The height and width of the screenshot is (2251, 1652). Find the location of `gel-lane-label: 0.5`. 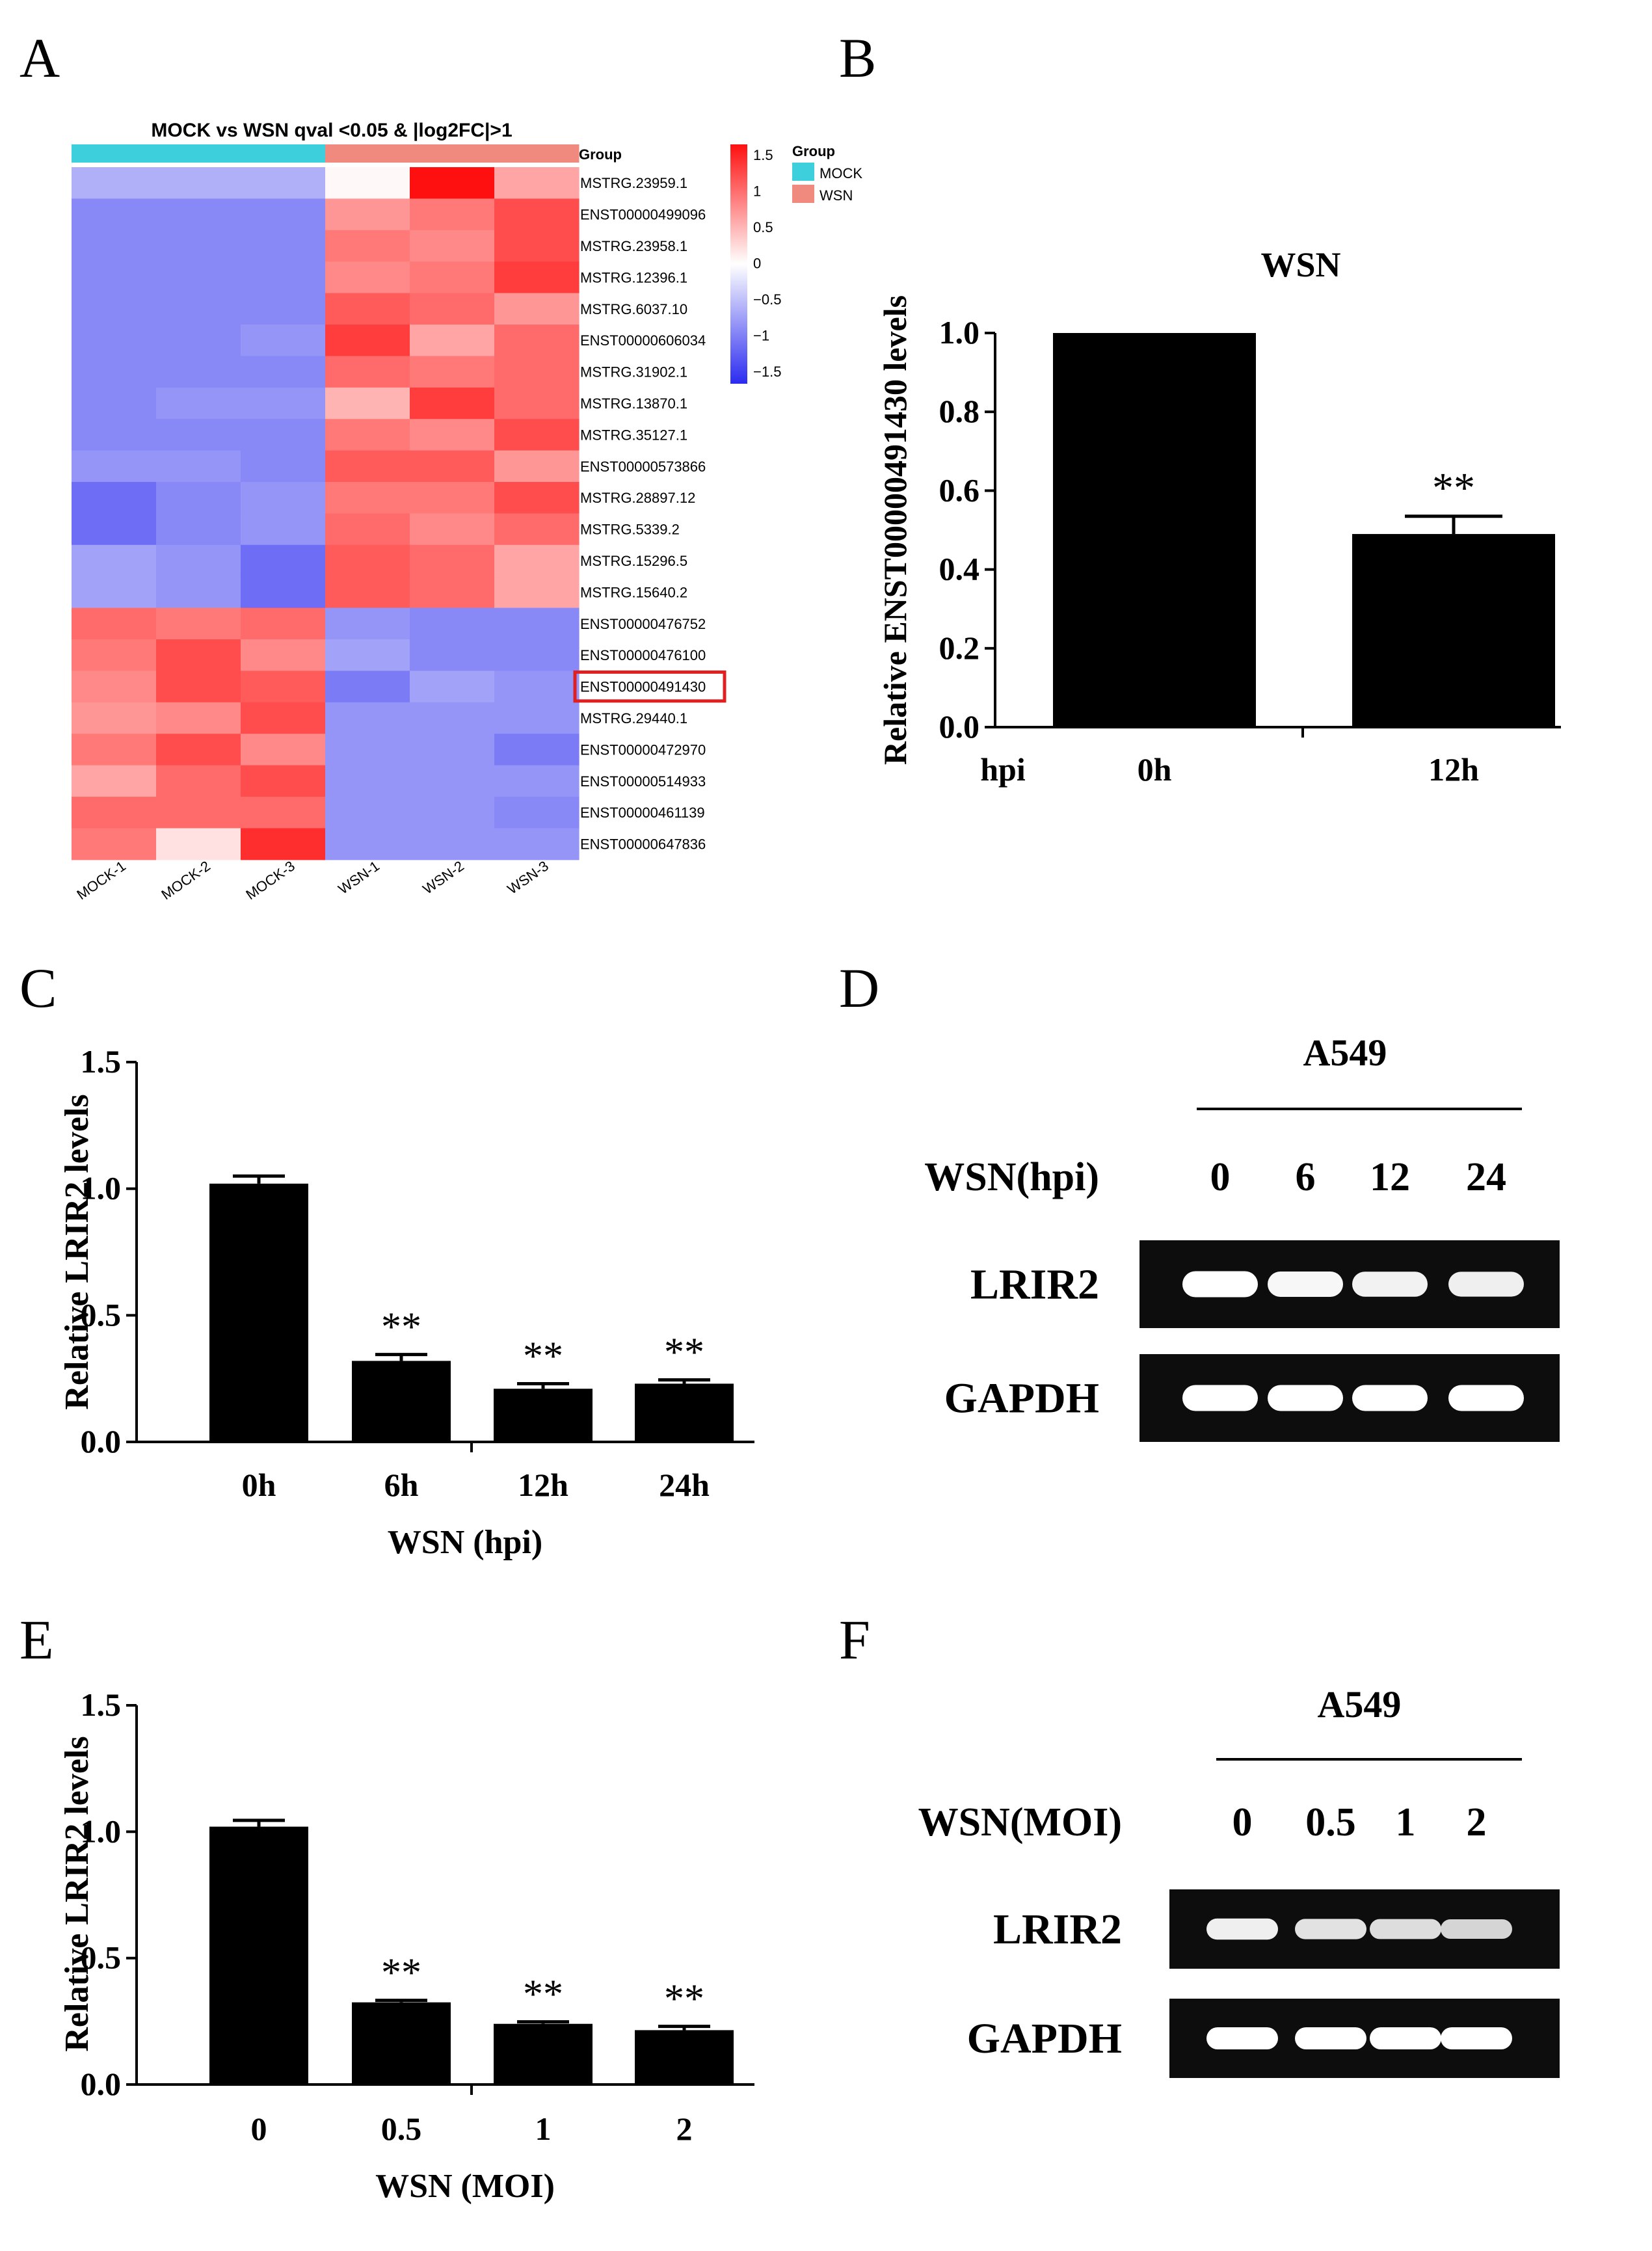

gel-lane-label: 0.5 is located at coordinates (1330, 1822).